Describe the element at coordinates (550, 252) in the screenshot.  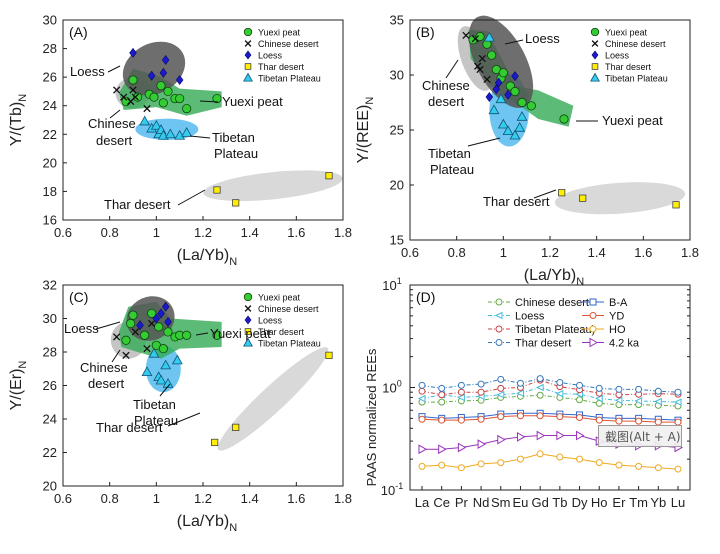
I see `x-tick-label: 1.2` at that location.